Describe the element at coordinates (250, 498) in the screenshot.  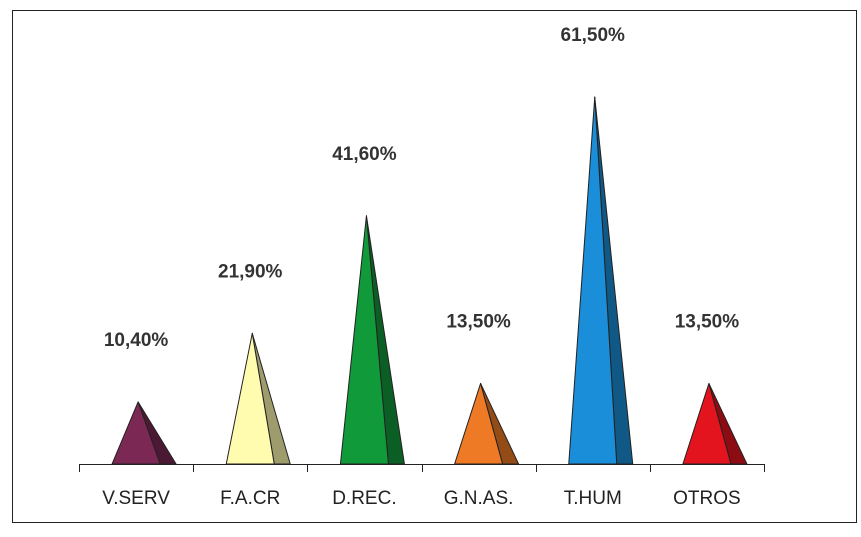
I see `category-label: F.A.CR` at that location.